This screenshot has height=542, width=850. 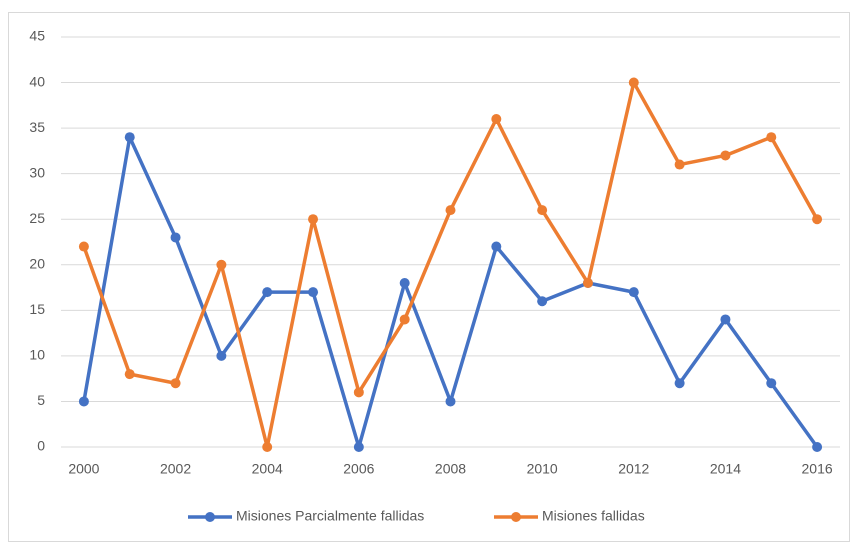 I want to click on legend-label: Misiones fallidas, so click(x=593, y=516).